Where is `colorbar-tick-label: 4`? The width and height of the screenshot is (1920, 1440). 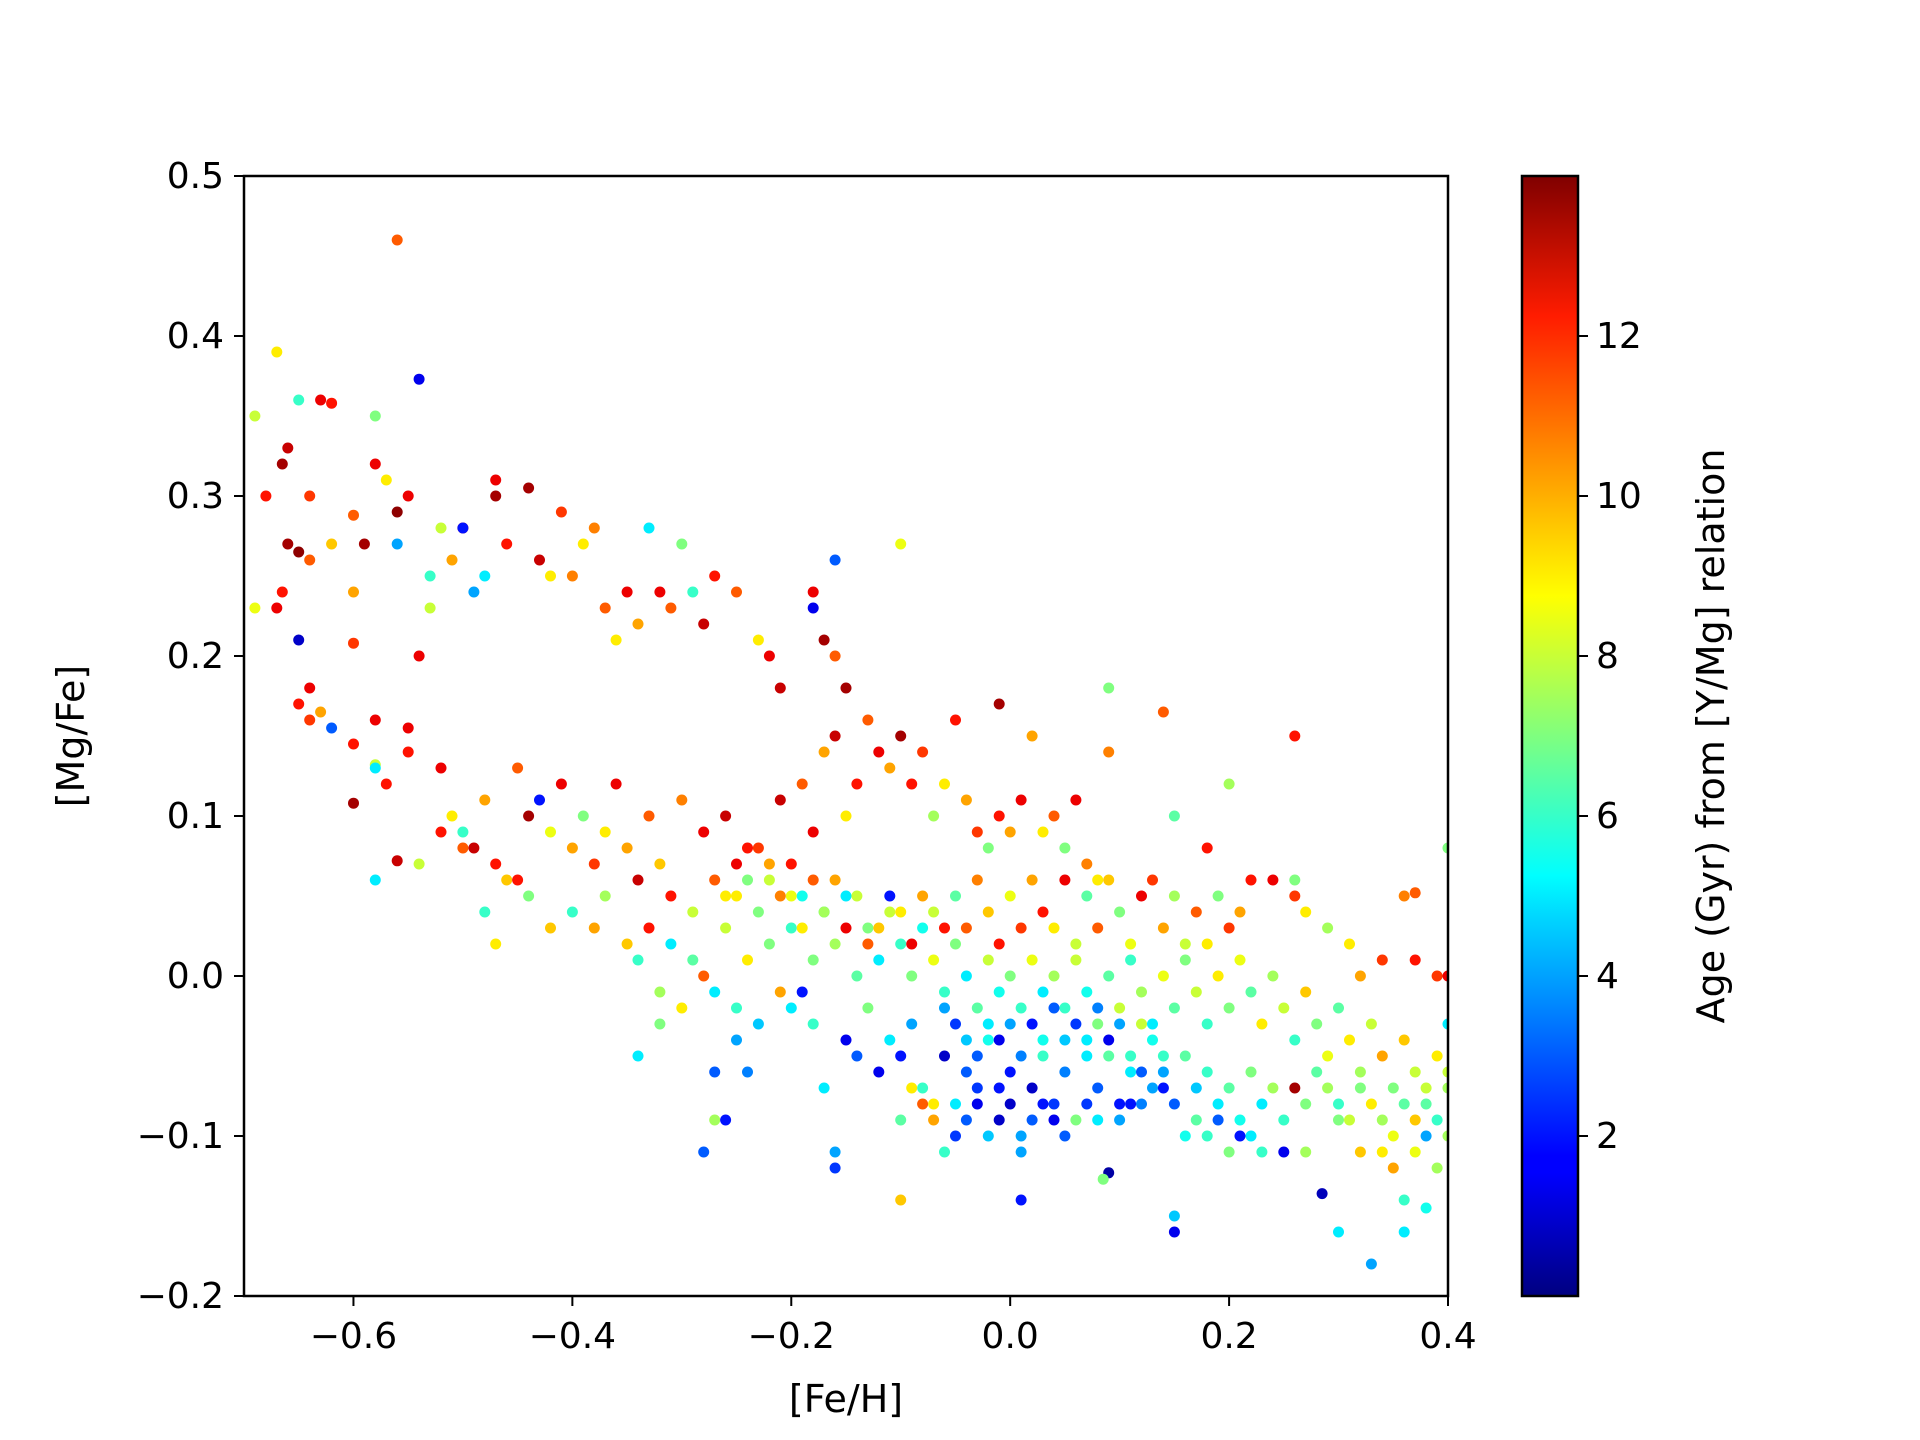
colorbar-tick-label: 4 is located at coordinates (1607, 976).